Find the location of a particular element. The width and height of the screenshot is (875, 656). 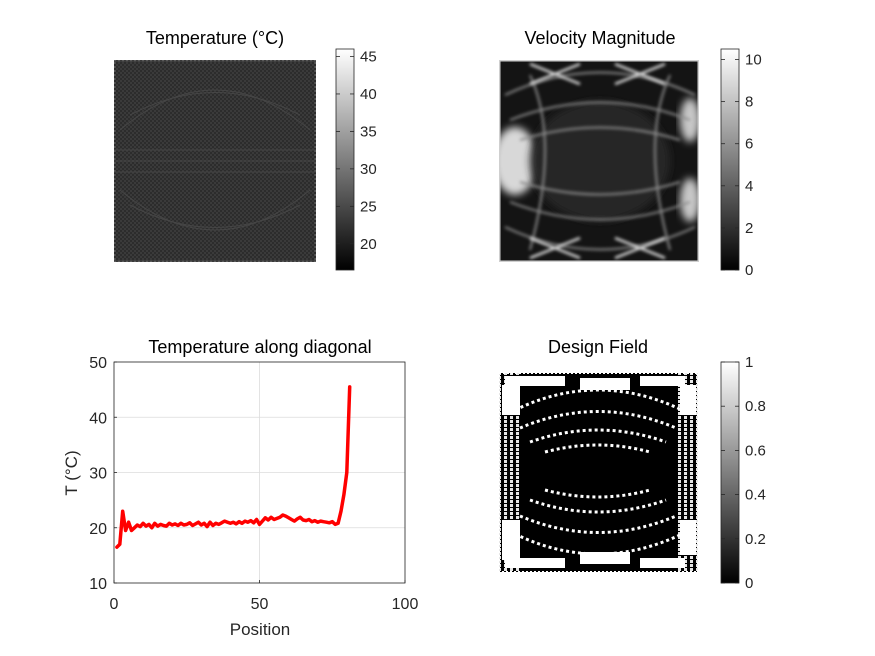

y-axis-label: T (°C) is located at coordinates (71, 472).